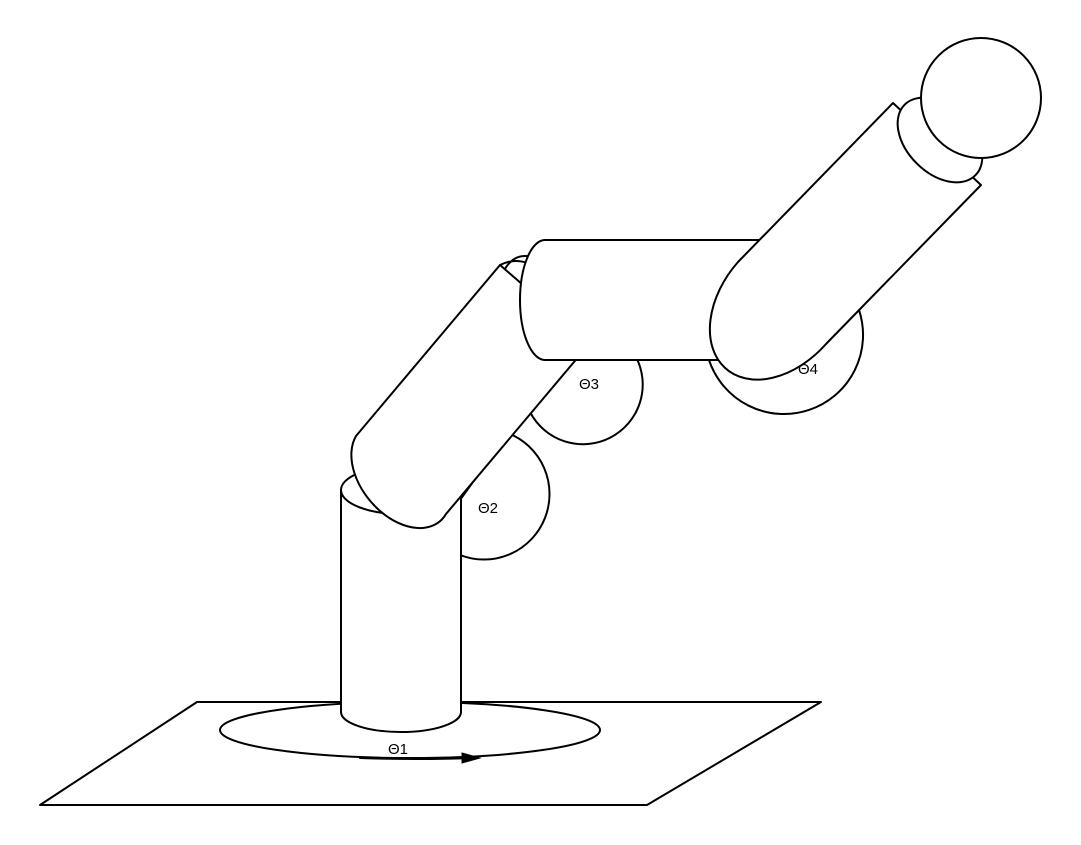 This screenshot has height=845, width=1081. I want to click on theta2-label: Θ2, so click(488, 508).